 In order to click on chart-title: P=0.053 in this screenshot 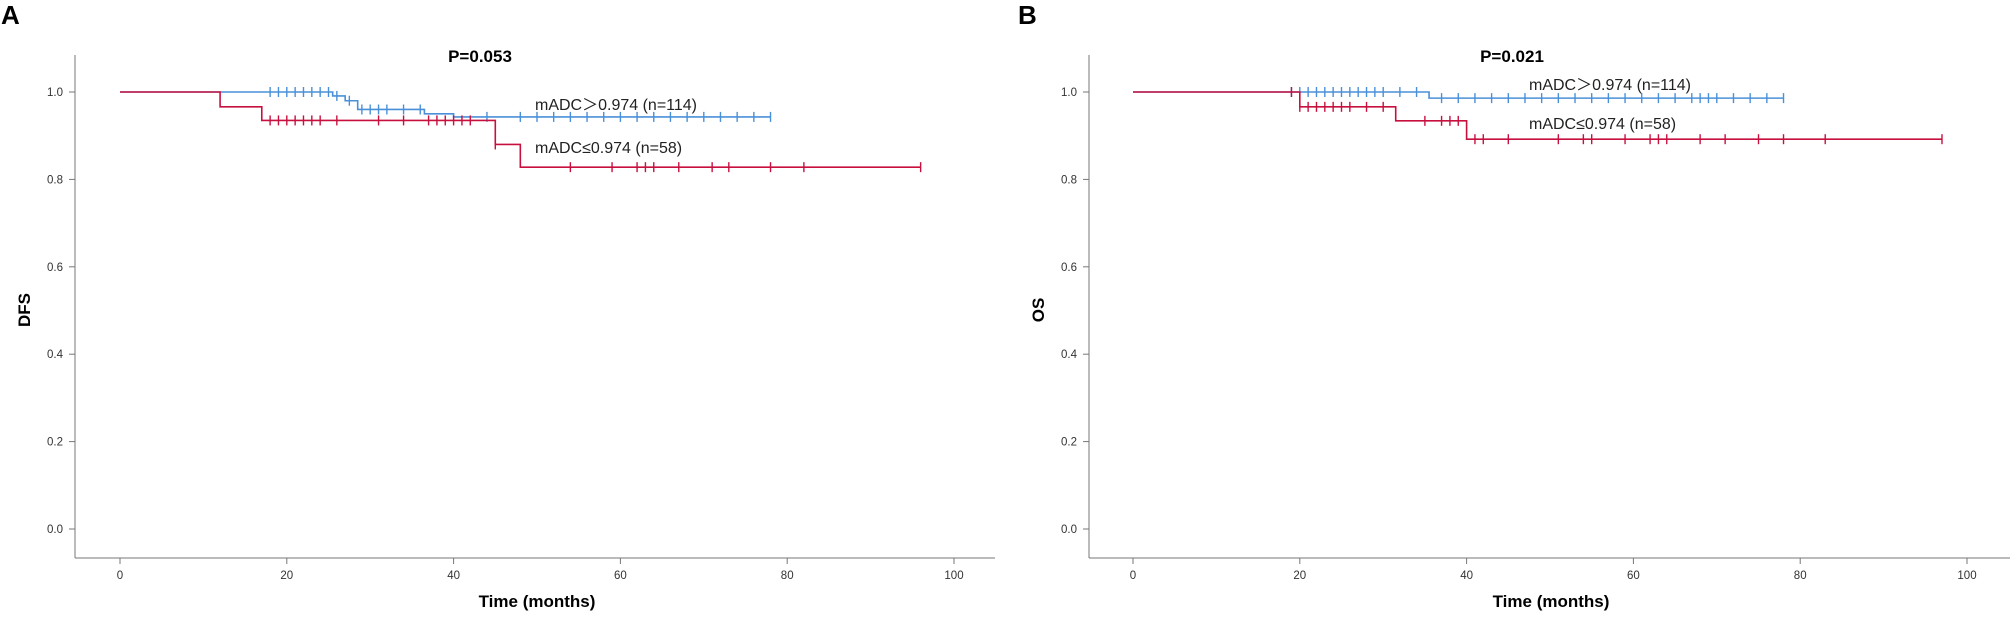, I will do `click(480, 56)`.